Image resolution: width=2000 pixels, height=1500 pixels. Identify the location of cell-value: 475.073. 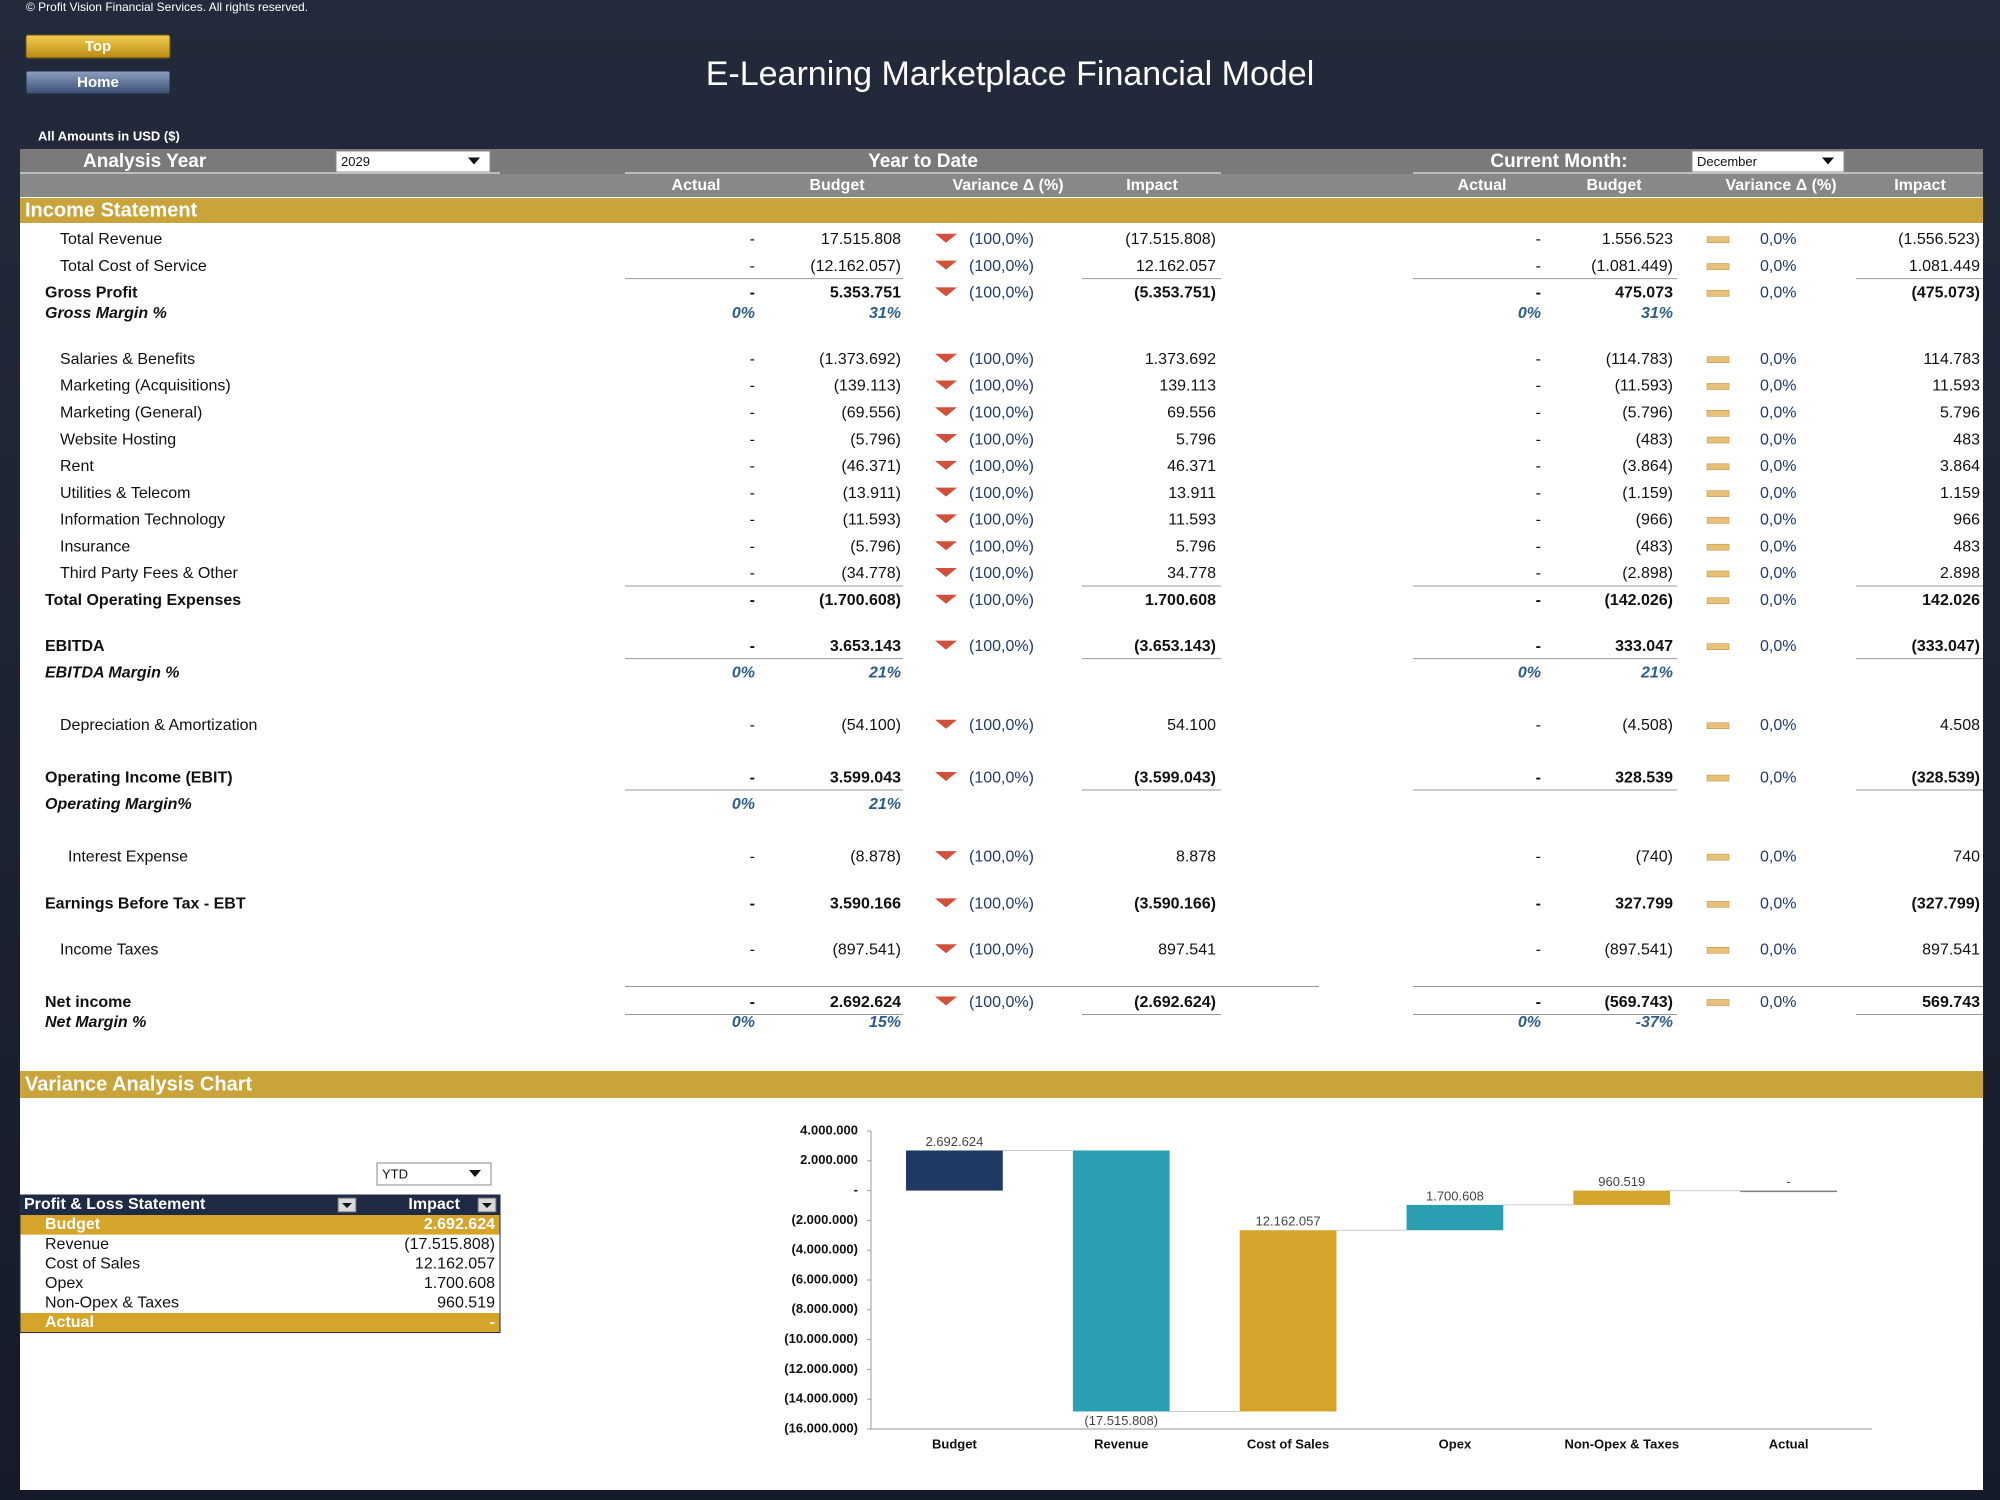
(1644, 293).